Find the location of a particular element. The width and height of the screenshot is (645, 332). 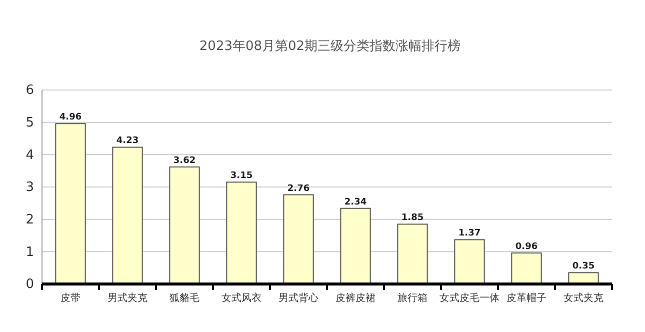

y-tick-label: 6 is located at coordinates (30, 90).